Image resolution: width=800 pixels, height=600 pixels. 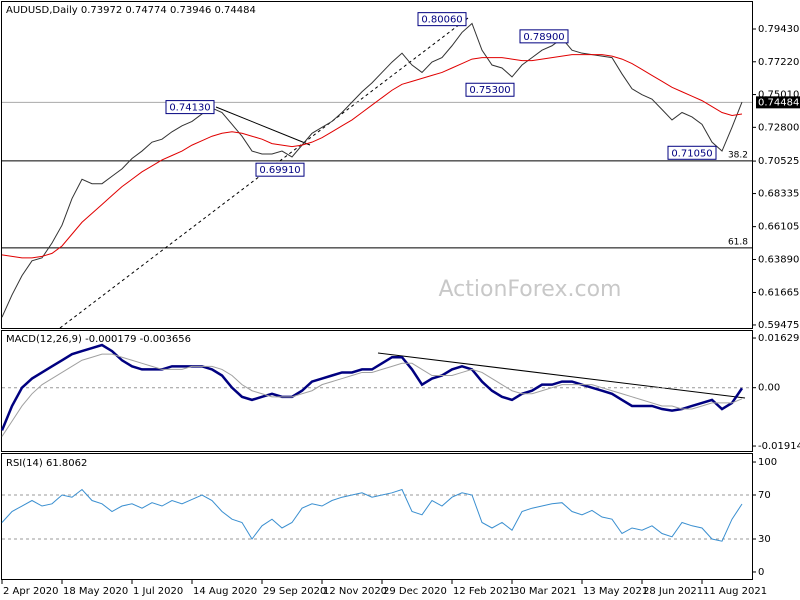 I want to click on y-tick-label: 0.75010, so click(x=778, y=95).